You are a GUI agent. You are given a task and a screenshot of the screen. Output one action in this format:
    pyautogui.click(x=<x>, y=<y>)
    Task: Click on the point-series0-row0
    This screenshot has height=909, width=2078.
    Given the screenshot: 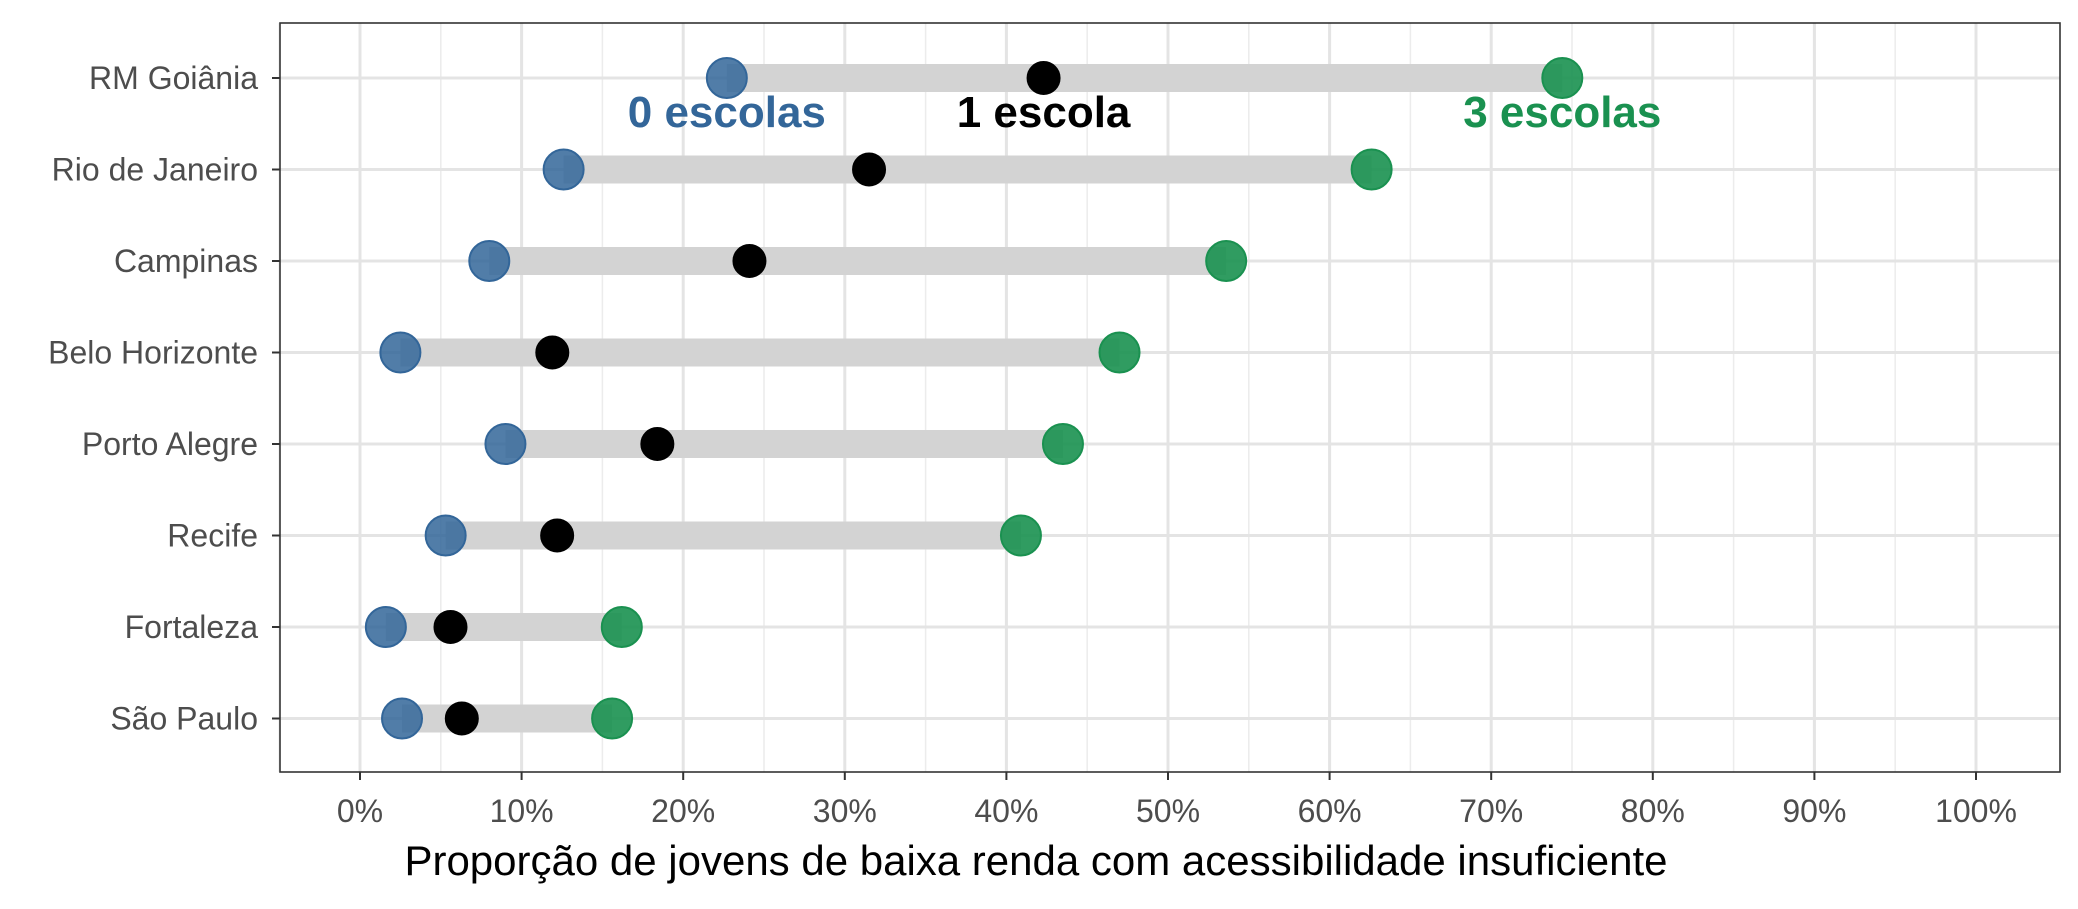 What is the action you would take?
    pyautogui.click(x=726, y=78)
    